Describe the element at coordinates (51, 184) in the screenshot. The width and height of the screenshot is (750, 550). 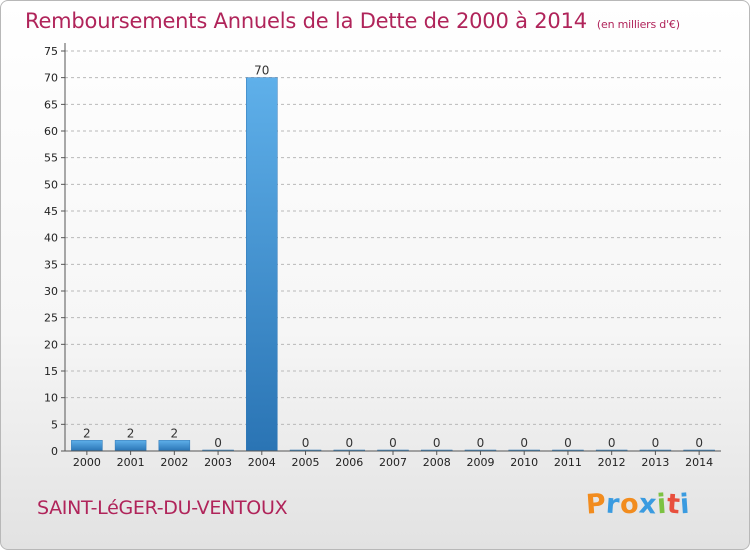
I see `y-tick-label: 50` at that location.